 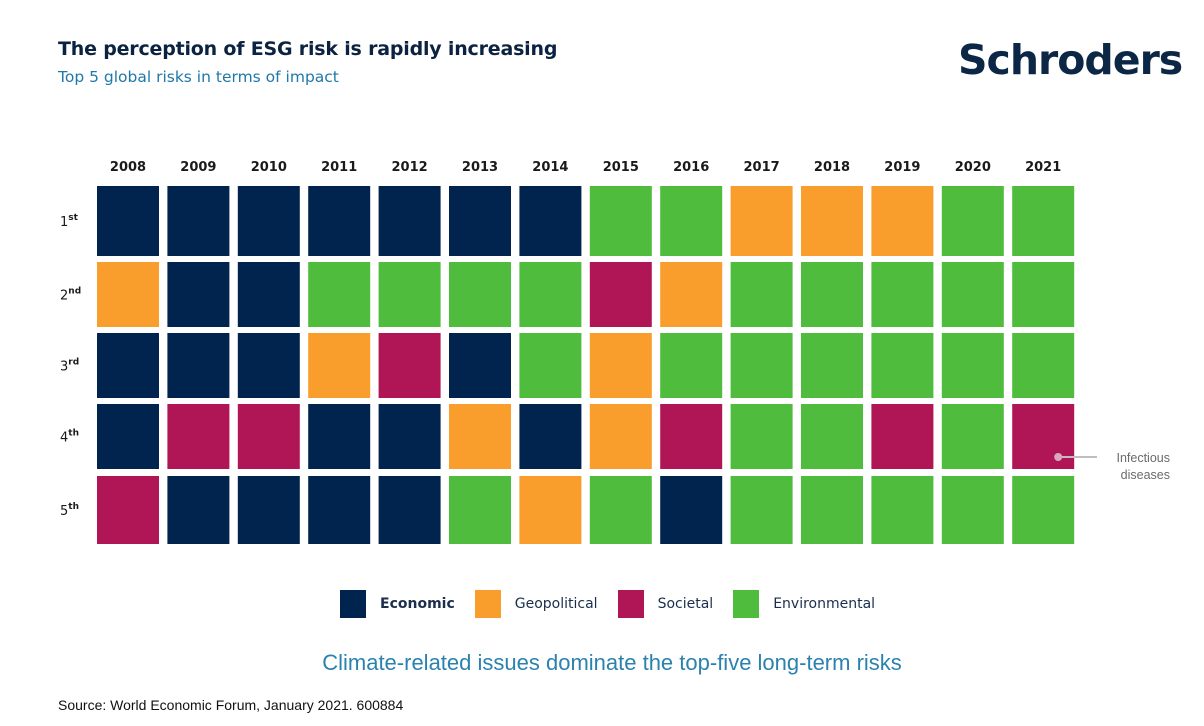 I want to click on year-label: 2008, so click(x=128, y=167).